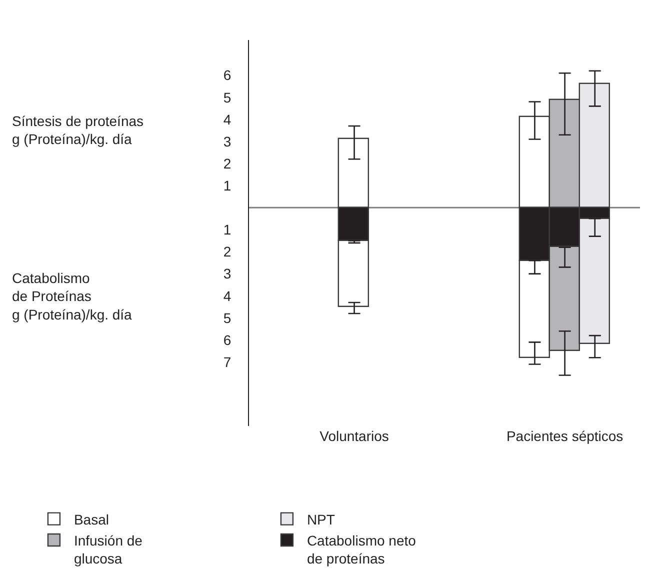 The image size is (647, 586). I want to click on text: Catabolismo de Proteínas g (Proteína)/kg. día, so click(72, 296).